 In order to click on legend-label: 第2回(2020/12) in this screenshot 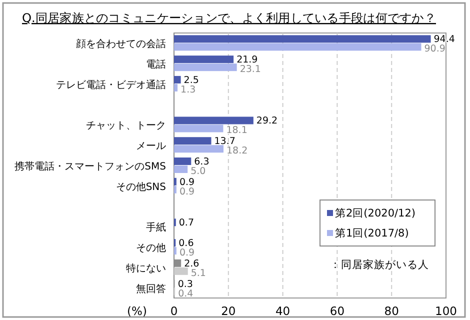, I will do `click(375, 214)`.